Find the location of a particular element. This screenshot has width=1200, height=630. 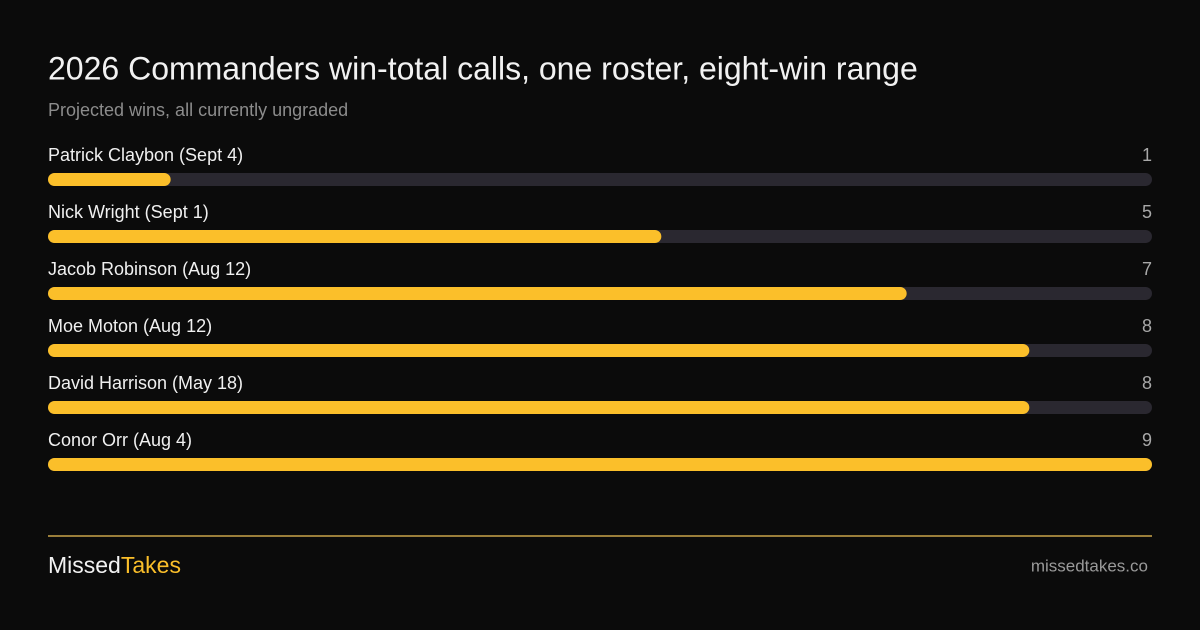

footer-url: missedtakes.co is located at coordinates (1089, 565).